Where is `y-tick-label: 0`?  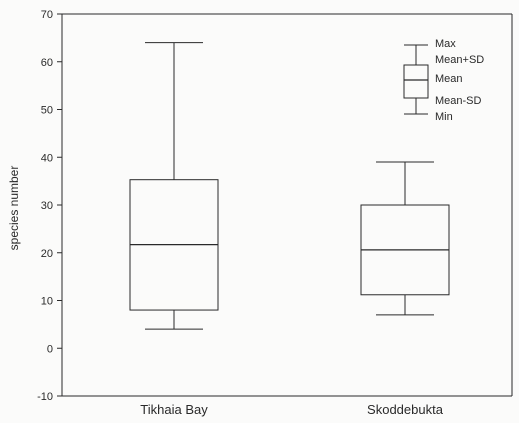 y-tick-label: 0 is located at coordinates (50, 349).